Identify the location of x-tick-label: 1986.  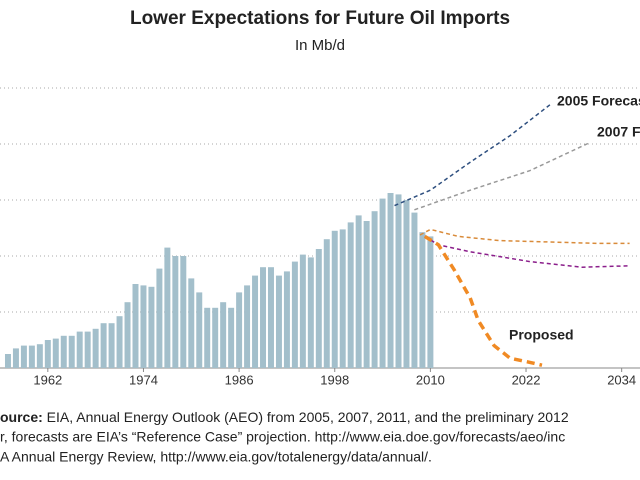
(239, 379).